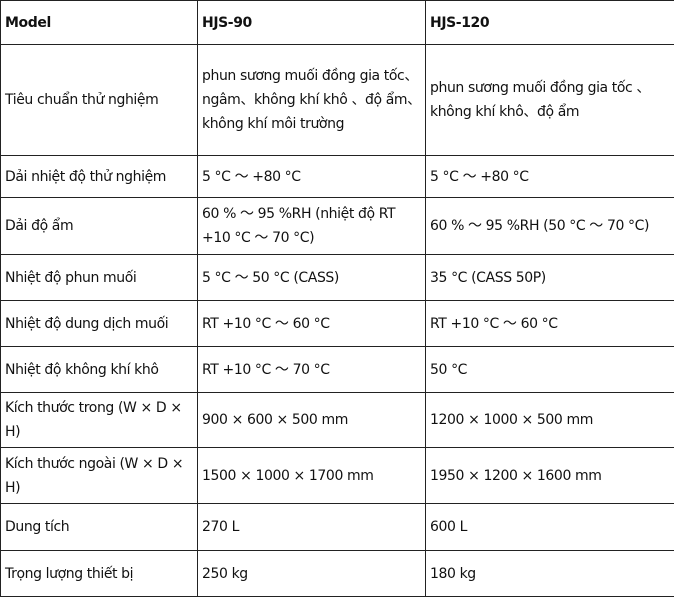 The height and width of the screenshot is (597, 674). Describe the element at coordinates (550, 370) in the screenshot. I see `cell-value: 50 °C` at that location.